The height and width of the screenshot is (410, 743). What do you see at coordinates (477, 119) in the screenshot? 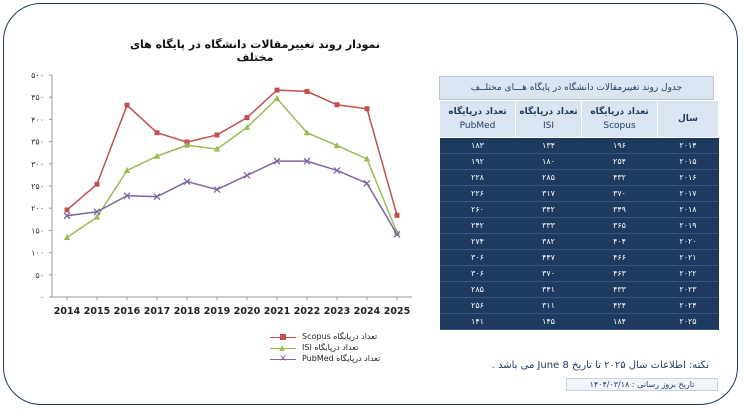
I see `table-header-cell: تعداد درپایگاه PubMed` at bounding box center [477, 119].